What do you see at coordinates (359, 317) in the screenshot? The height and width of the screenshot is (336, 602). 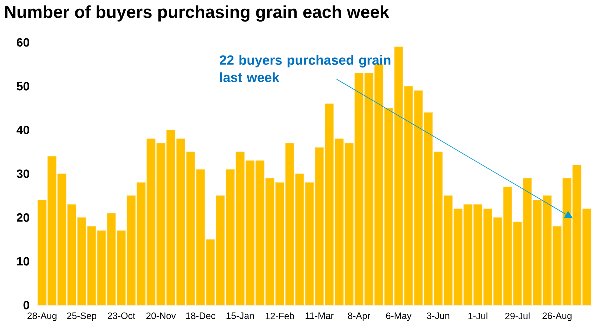 I see `x-tick-label: 8-Apr` at bounding box center [359, 317].